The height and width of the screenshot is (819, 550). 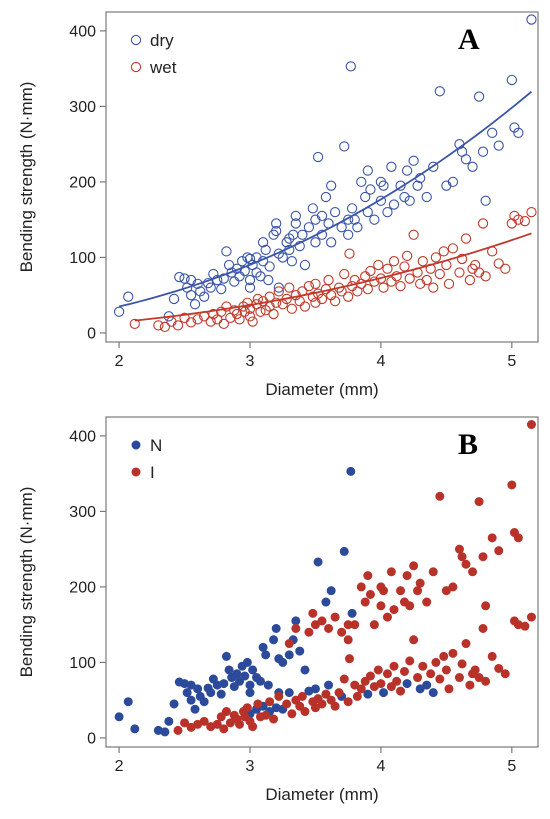 What do you see at coordinates (333, 277) in the screenshot?
I see `fit-line-wet` at bounding box center [333, 277].